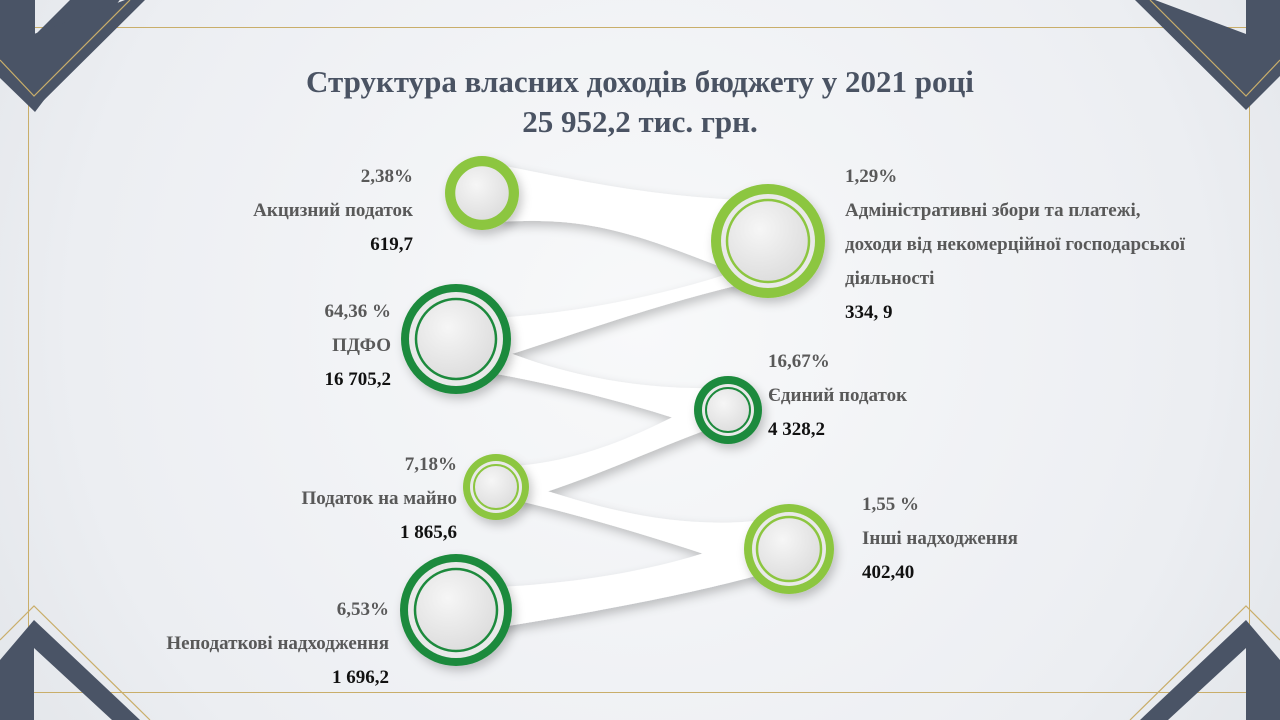 The image size is (1280, 720). What do you see at coordinates (391, 244) in the screenshot?
I see `value: 619,7` at bounding box center [391, 244].